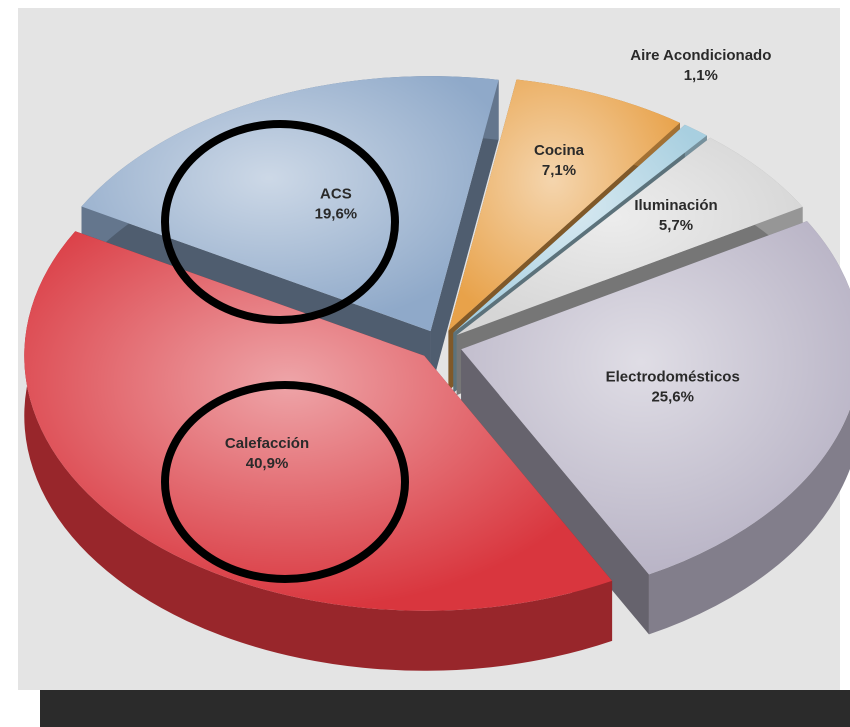 This screenshot has height=727, width=850. I want to click on slice-label: ACS, so click(336, 193).